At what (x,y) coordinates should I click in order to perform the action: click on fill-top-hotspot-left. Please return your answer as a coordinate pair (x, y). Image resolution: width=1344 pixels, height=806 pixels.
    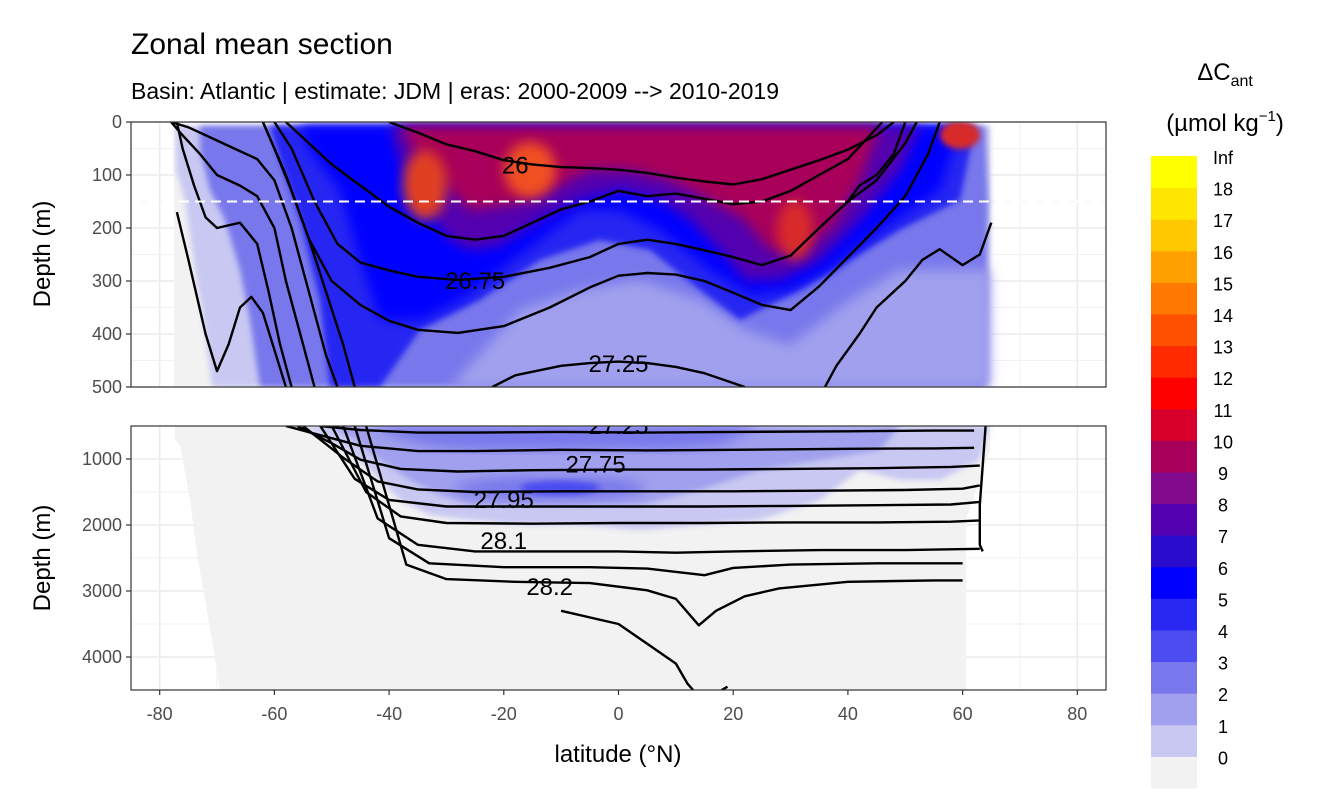
    Looking at the image, I should click on (425, 185).